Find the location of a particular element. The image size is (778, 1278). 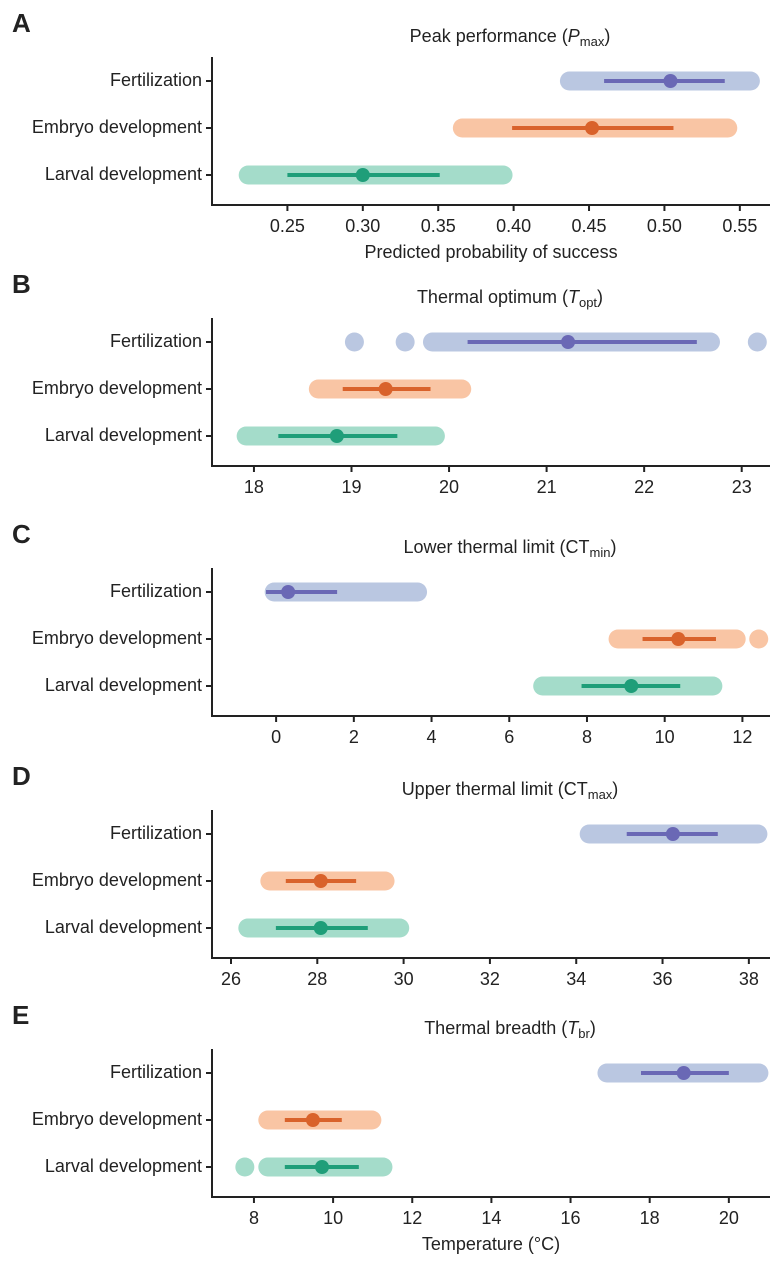

x-tick-label: 0 is located at coordinates (276, 737).